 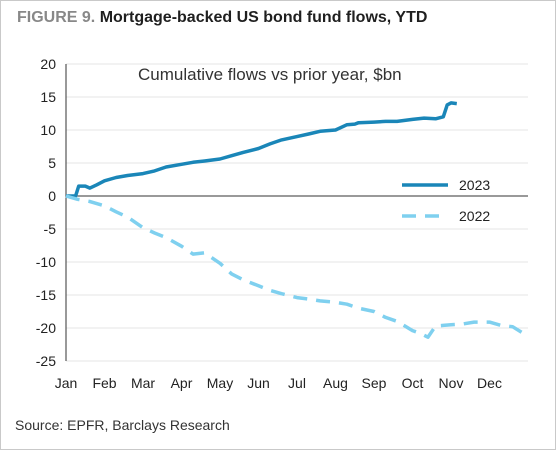 What do you see at coordinates (46, 212) in the screenshot?
I see `y-axis-ticks: 20 15 10 5 0 -5 -10 -15 -20 -25` at bounding box center [46, 212].